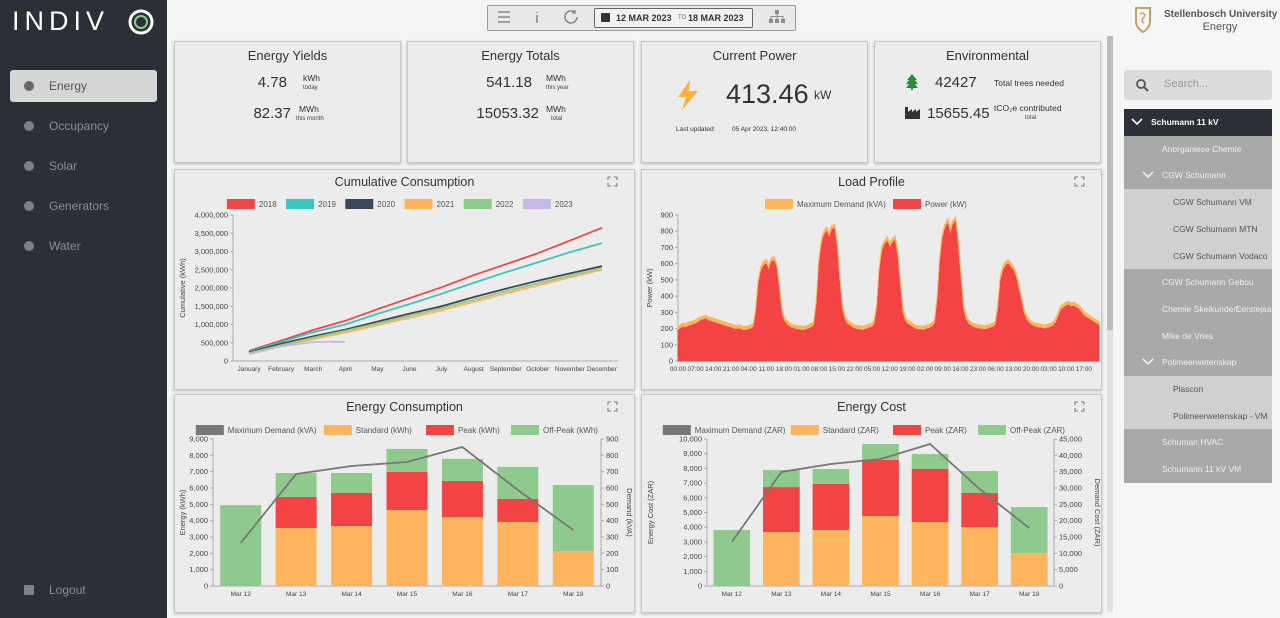 This screenshot has height=618, width=1280. Describe the element at coordinates (754, 55) in the screenshot. I see `card-title: Current Power` at that location.